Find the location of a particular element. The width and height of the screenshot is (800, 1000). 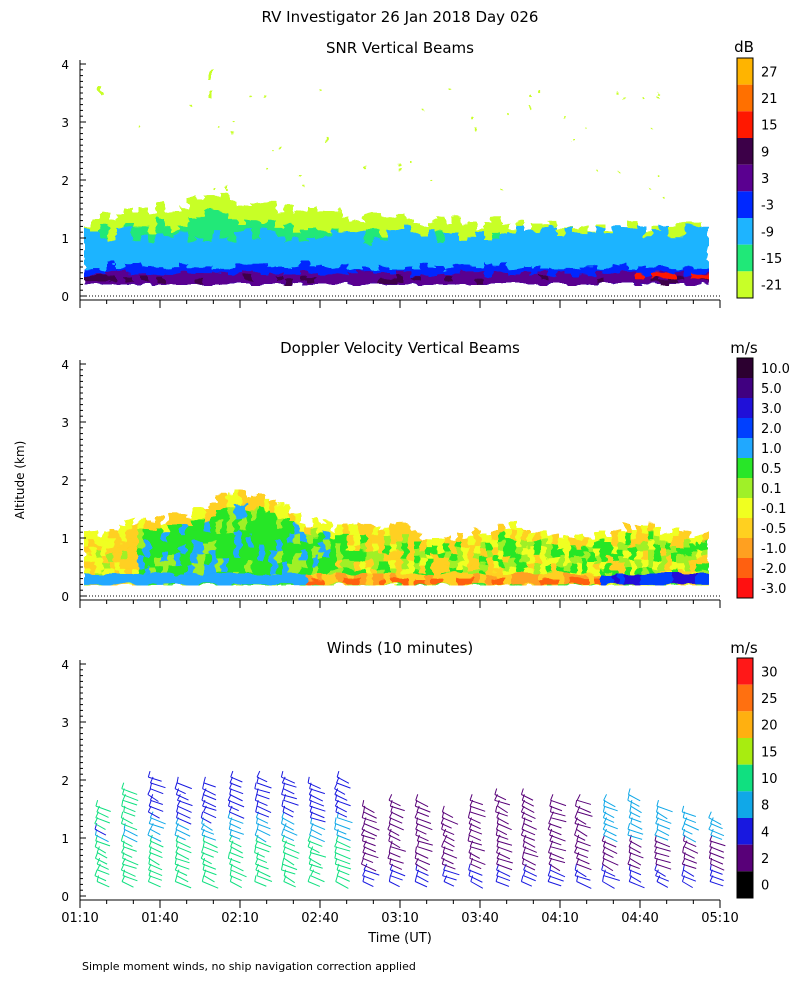

y-tick-label: 3 is located at coordinates (65, 723).